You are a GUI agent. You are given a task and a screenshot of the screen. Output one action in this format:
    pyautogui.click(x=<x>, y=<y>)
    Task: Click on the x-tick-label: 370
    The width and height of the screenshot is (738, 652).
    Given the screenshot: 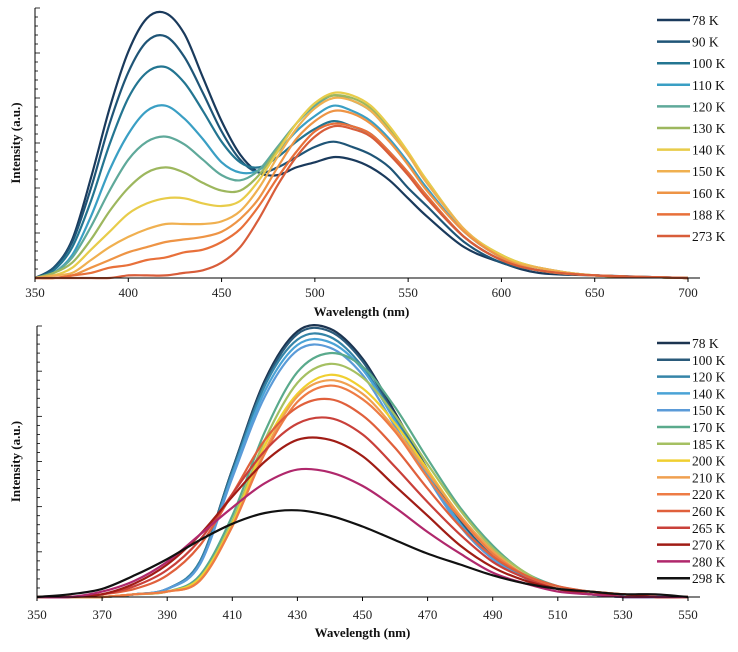 What is the action you would take?
    pyautogui.click(x=102, y=614)
    